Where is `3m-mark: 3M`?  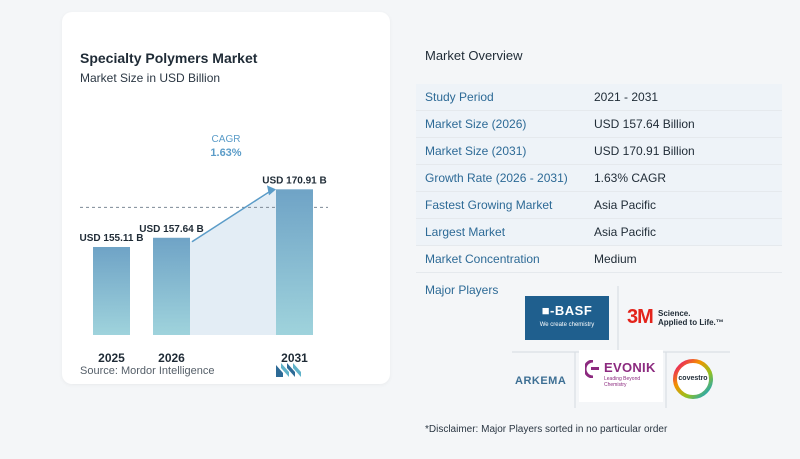 3m-mark: 3M is located at coordinates (640, 317).